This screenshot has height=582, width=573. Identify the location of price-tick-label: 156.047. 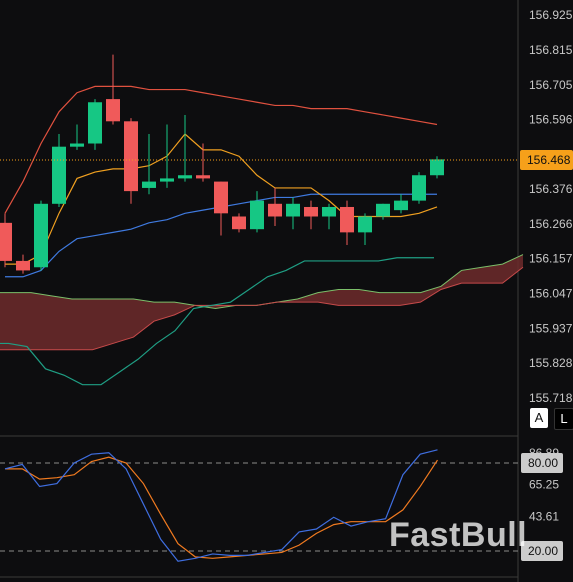
(551, 294).